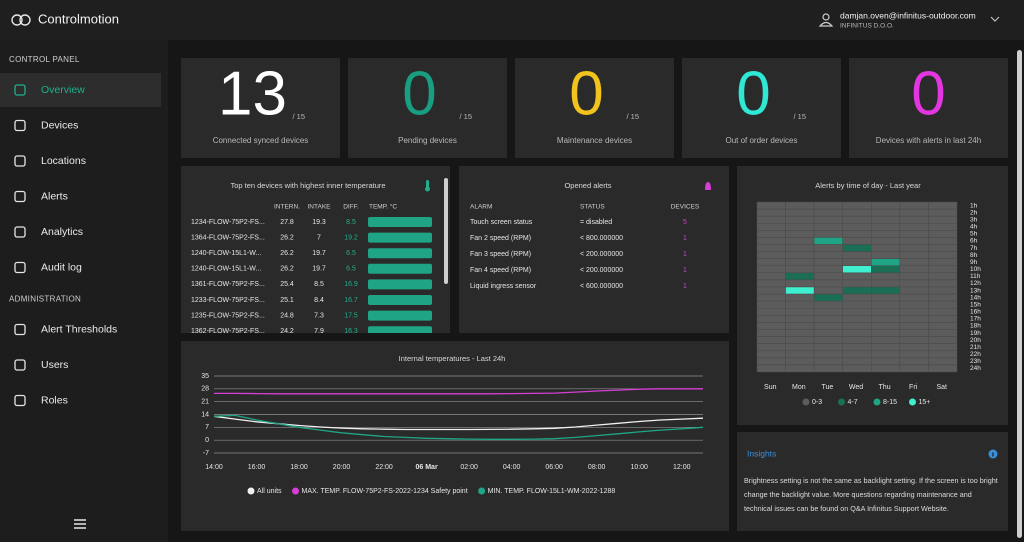 This screenshot has width=1024, height=542. Describe the element at coordinates (62, 232) in the screenshot. I see `nav-label: Analytics` at that location.